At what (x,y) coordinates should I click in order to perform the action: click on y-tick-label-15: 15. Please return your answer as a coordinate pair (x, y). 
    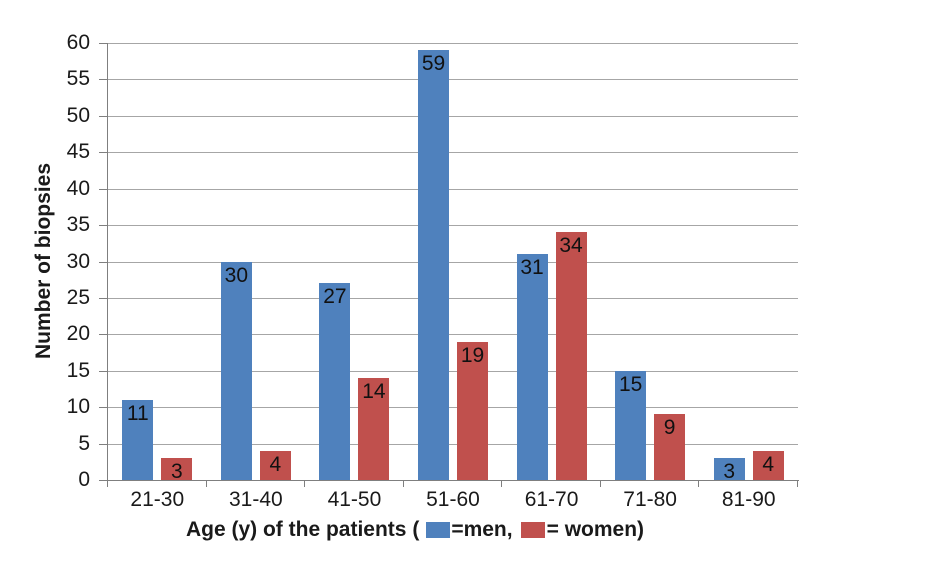
    Looking at the image, I should click on (78, 370).